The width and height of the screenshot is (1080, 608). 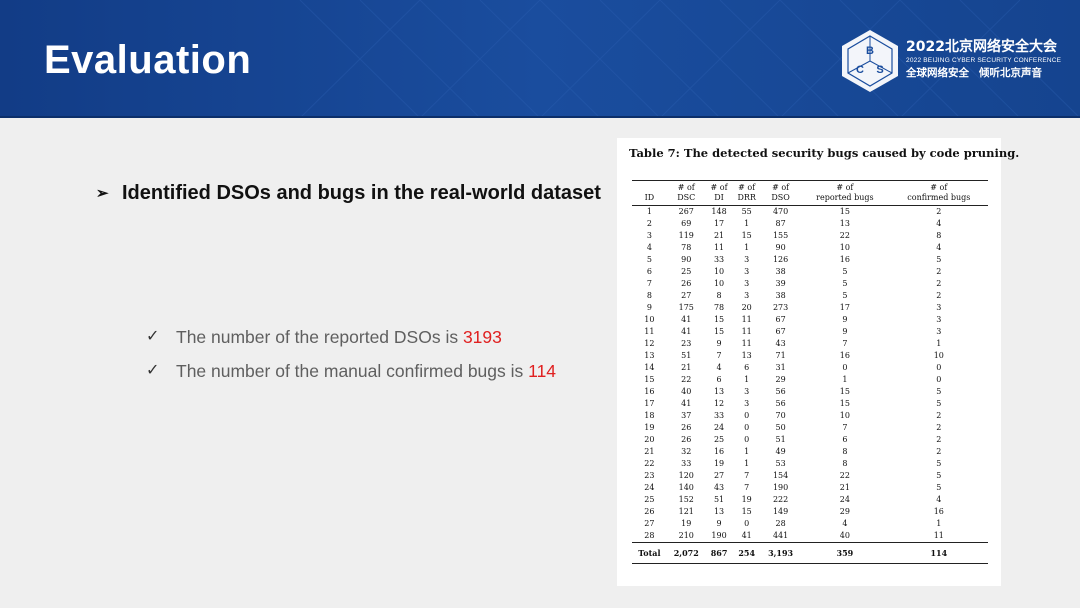 I want to click on table-row: 19 26 24 0 50 7 2, so click(x=810, y=428).